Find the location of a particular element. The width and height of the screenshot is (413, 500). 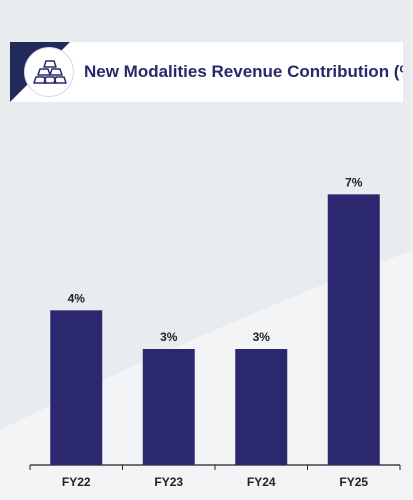

chart-header: New Modalities Revenue Contribution (%) is located at coordinates (206, 72).